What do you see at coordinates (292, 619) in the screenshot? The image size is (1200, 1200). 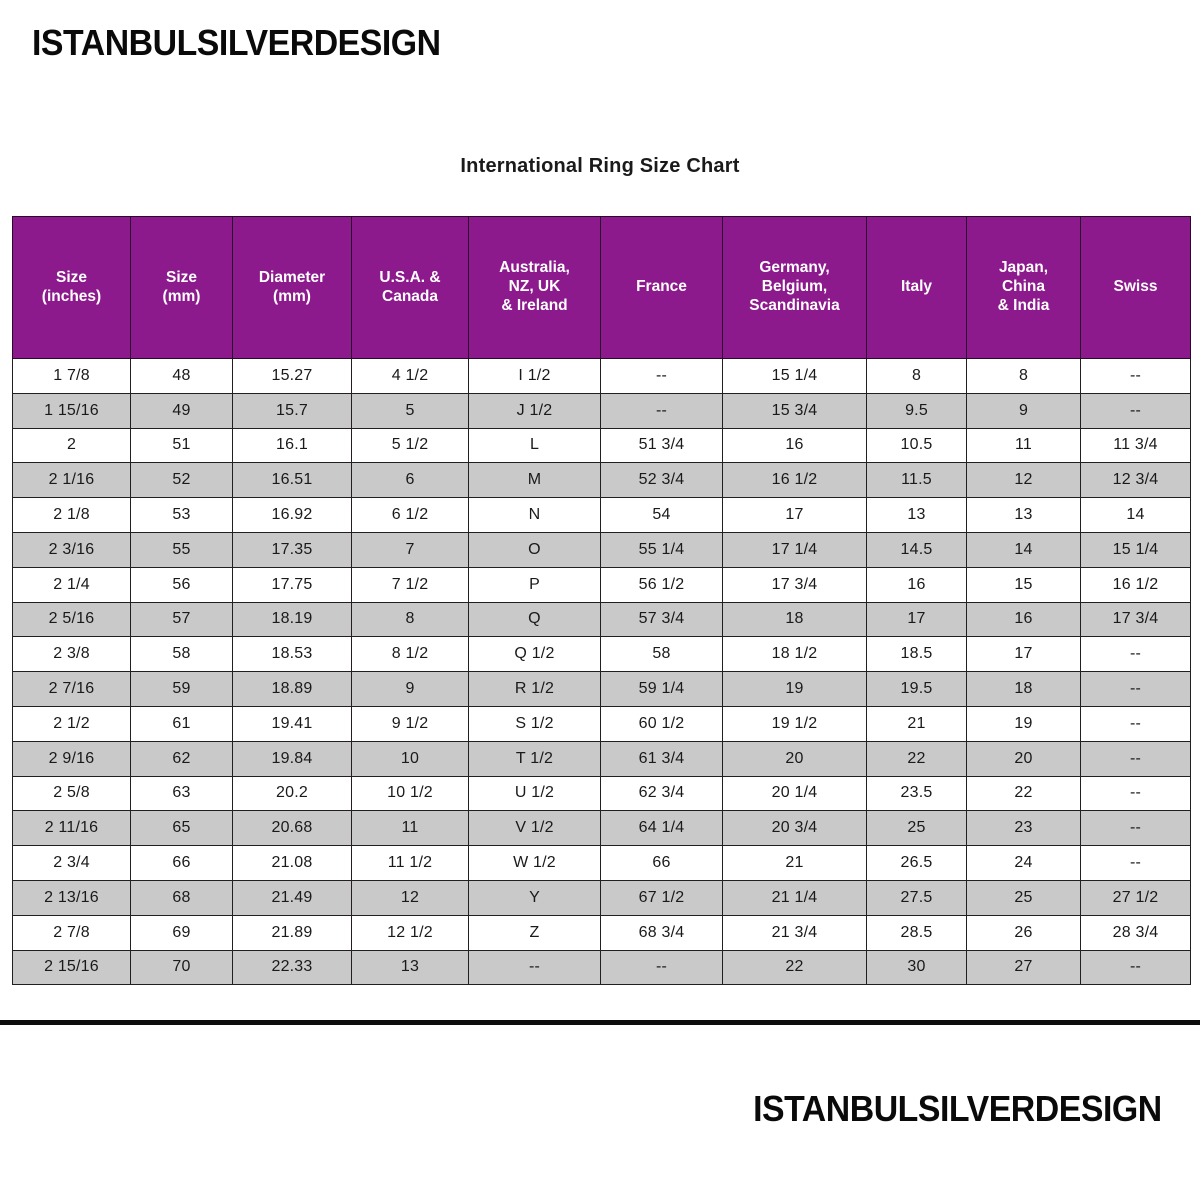 I see `cell-r7-c2: 18.19` at bounding box center [292, 619].